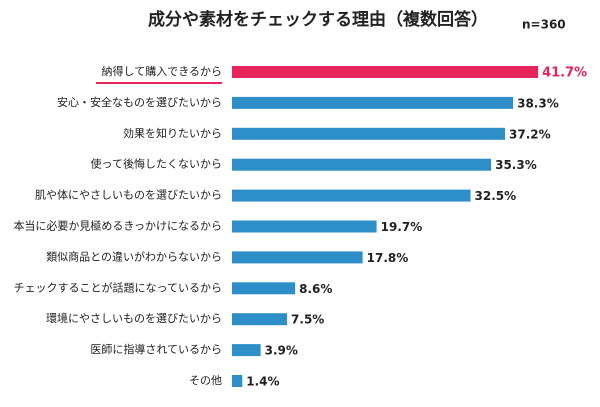 The height and width of the screenshot is (407, 600). I want to click on value-label: 3.9%, so click(281, 351).